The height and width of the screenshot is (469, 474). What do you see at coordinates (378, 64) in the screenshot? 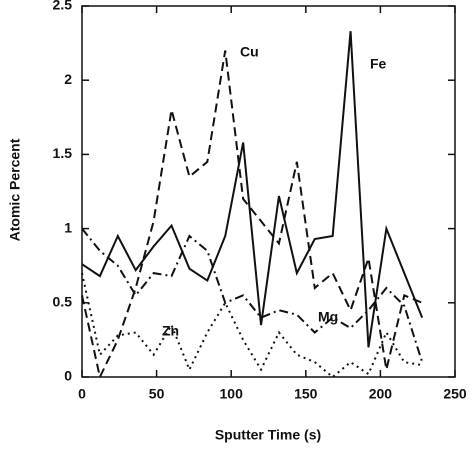
I see `series-label: Fe` at bounding box center [378, 64].